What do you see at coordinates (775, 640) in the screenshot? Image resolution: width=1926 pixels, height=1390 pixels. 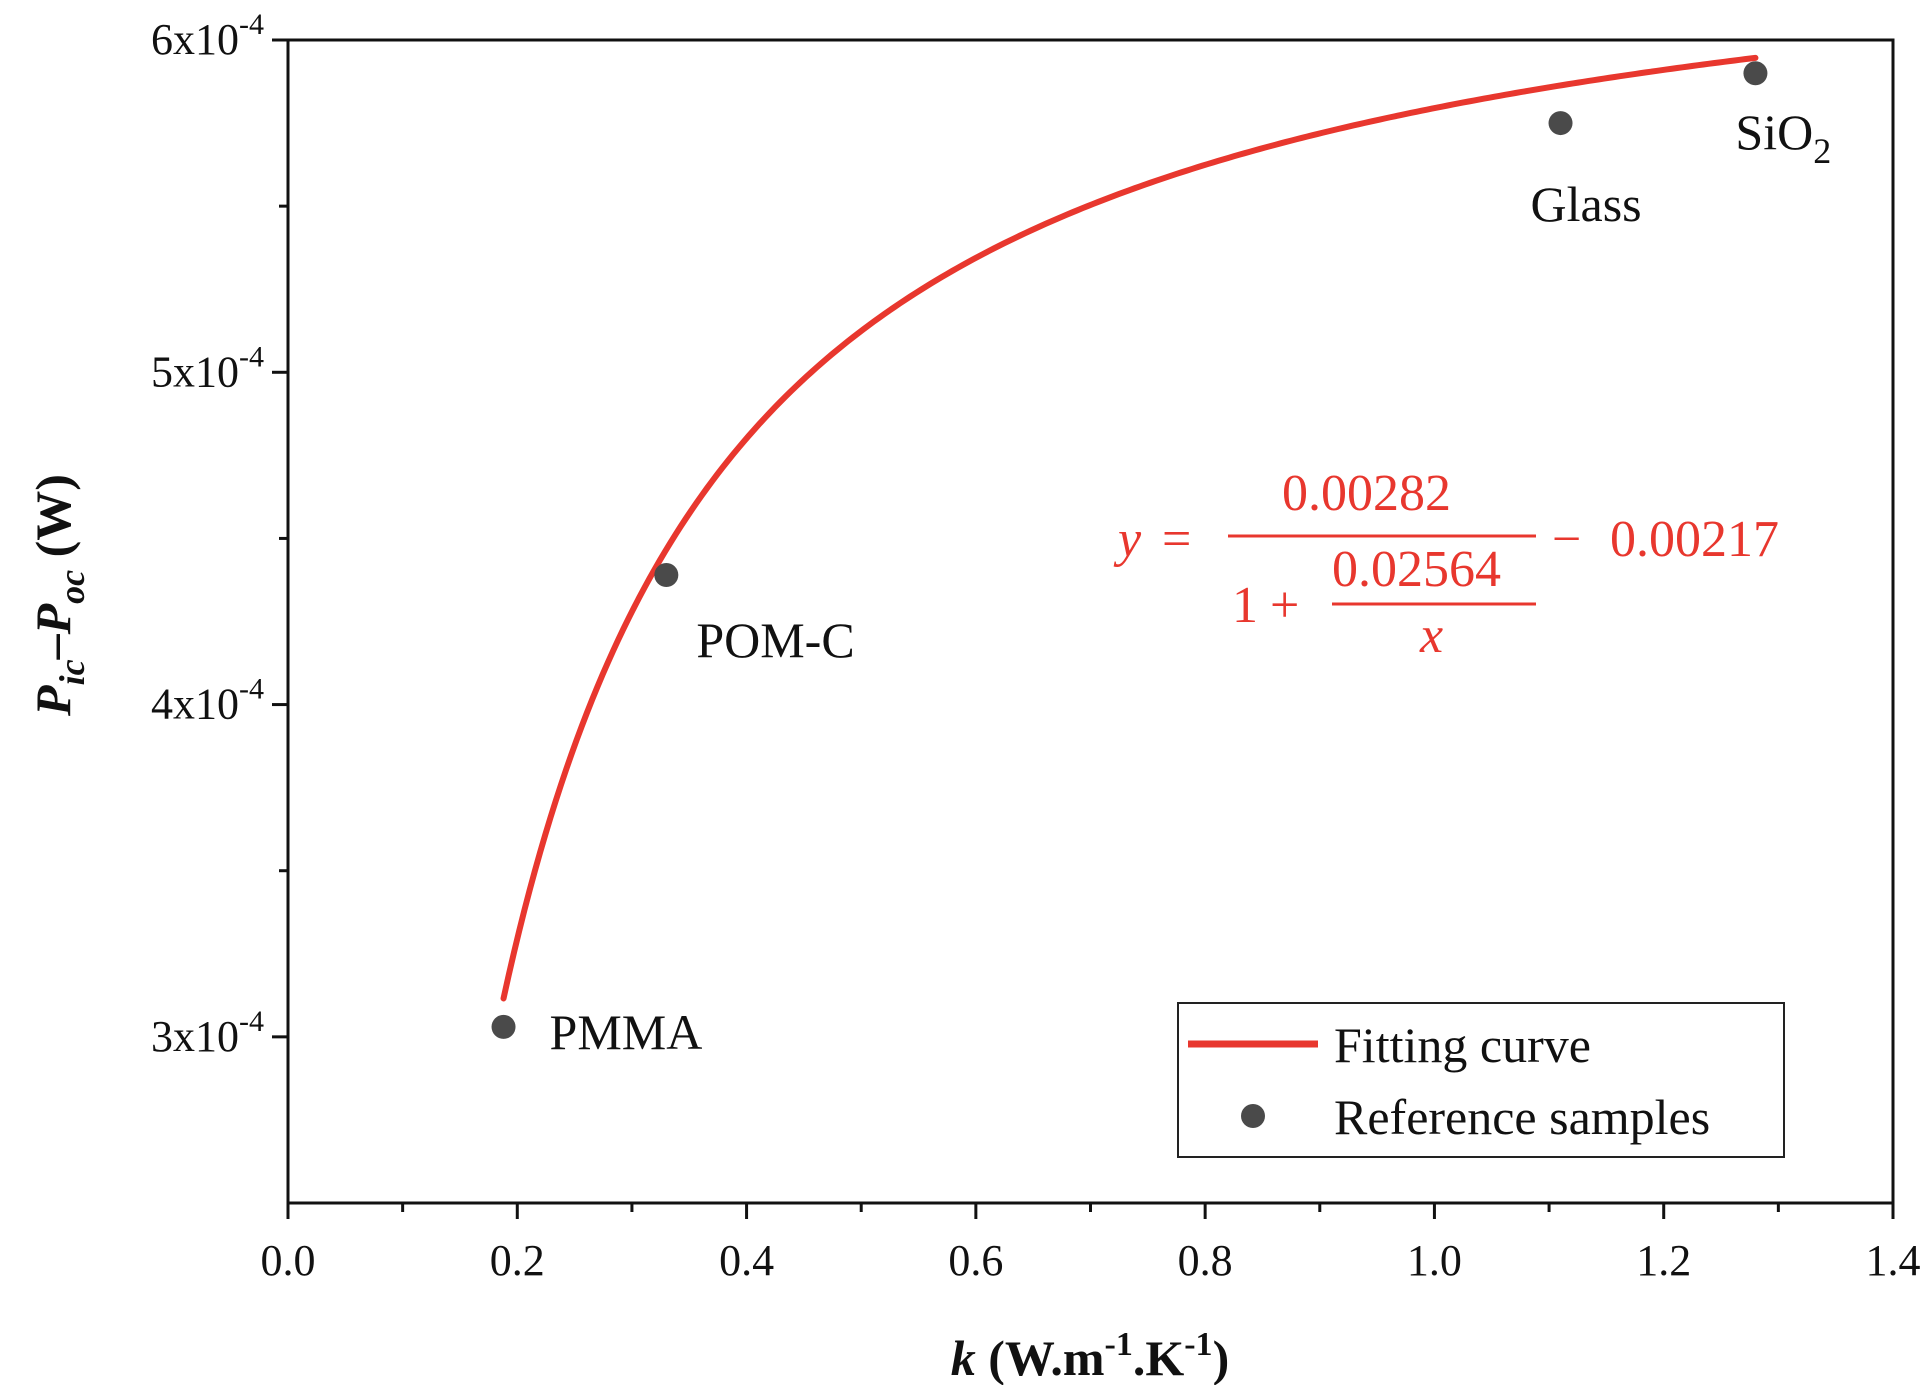 I see `point-label: POM-C` at bounding box center [775, 640].